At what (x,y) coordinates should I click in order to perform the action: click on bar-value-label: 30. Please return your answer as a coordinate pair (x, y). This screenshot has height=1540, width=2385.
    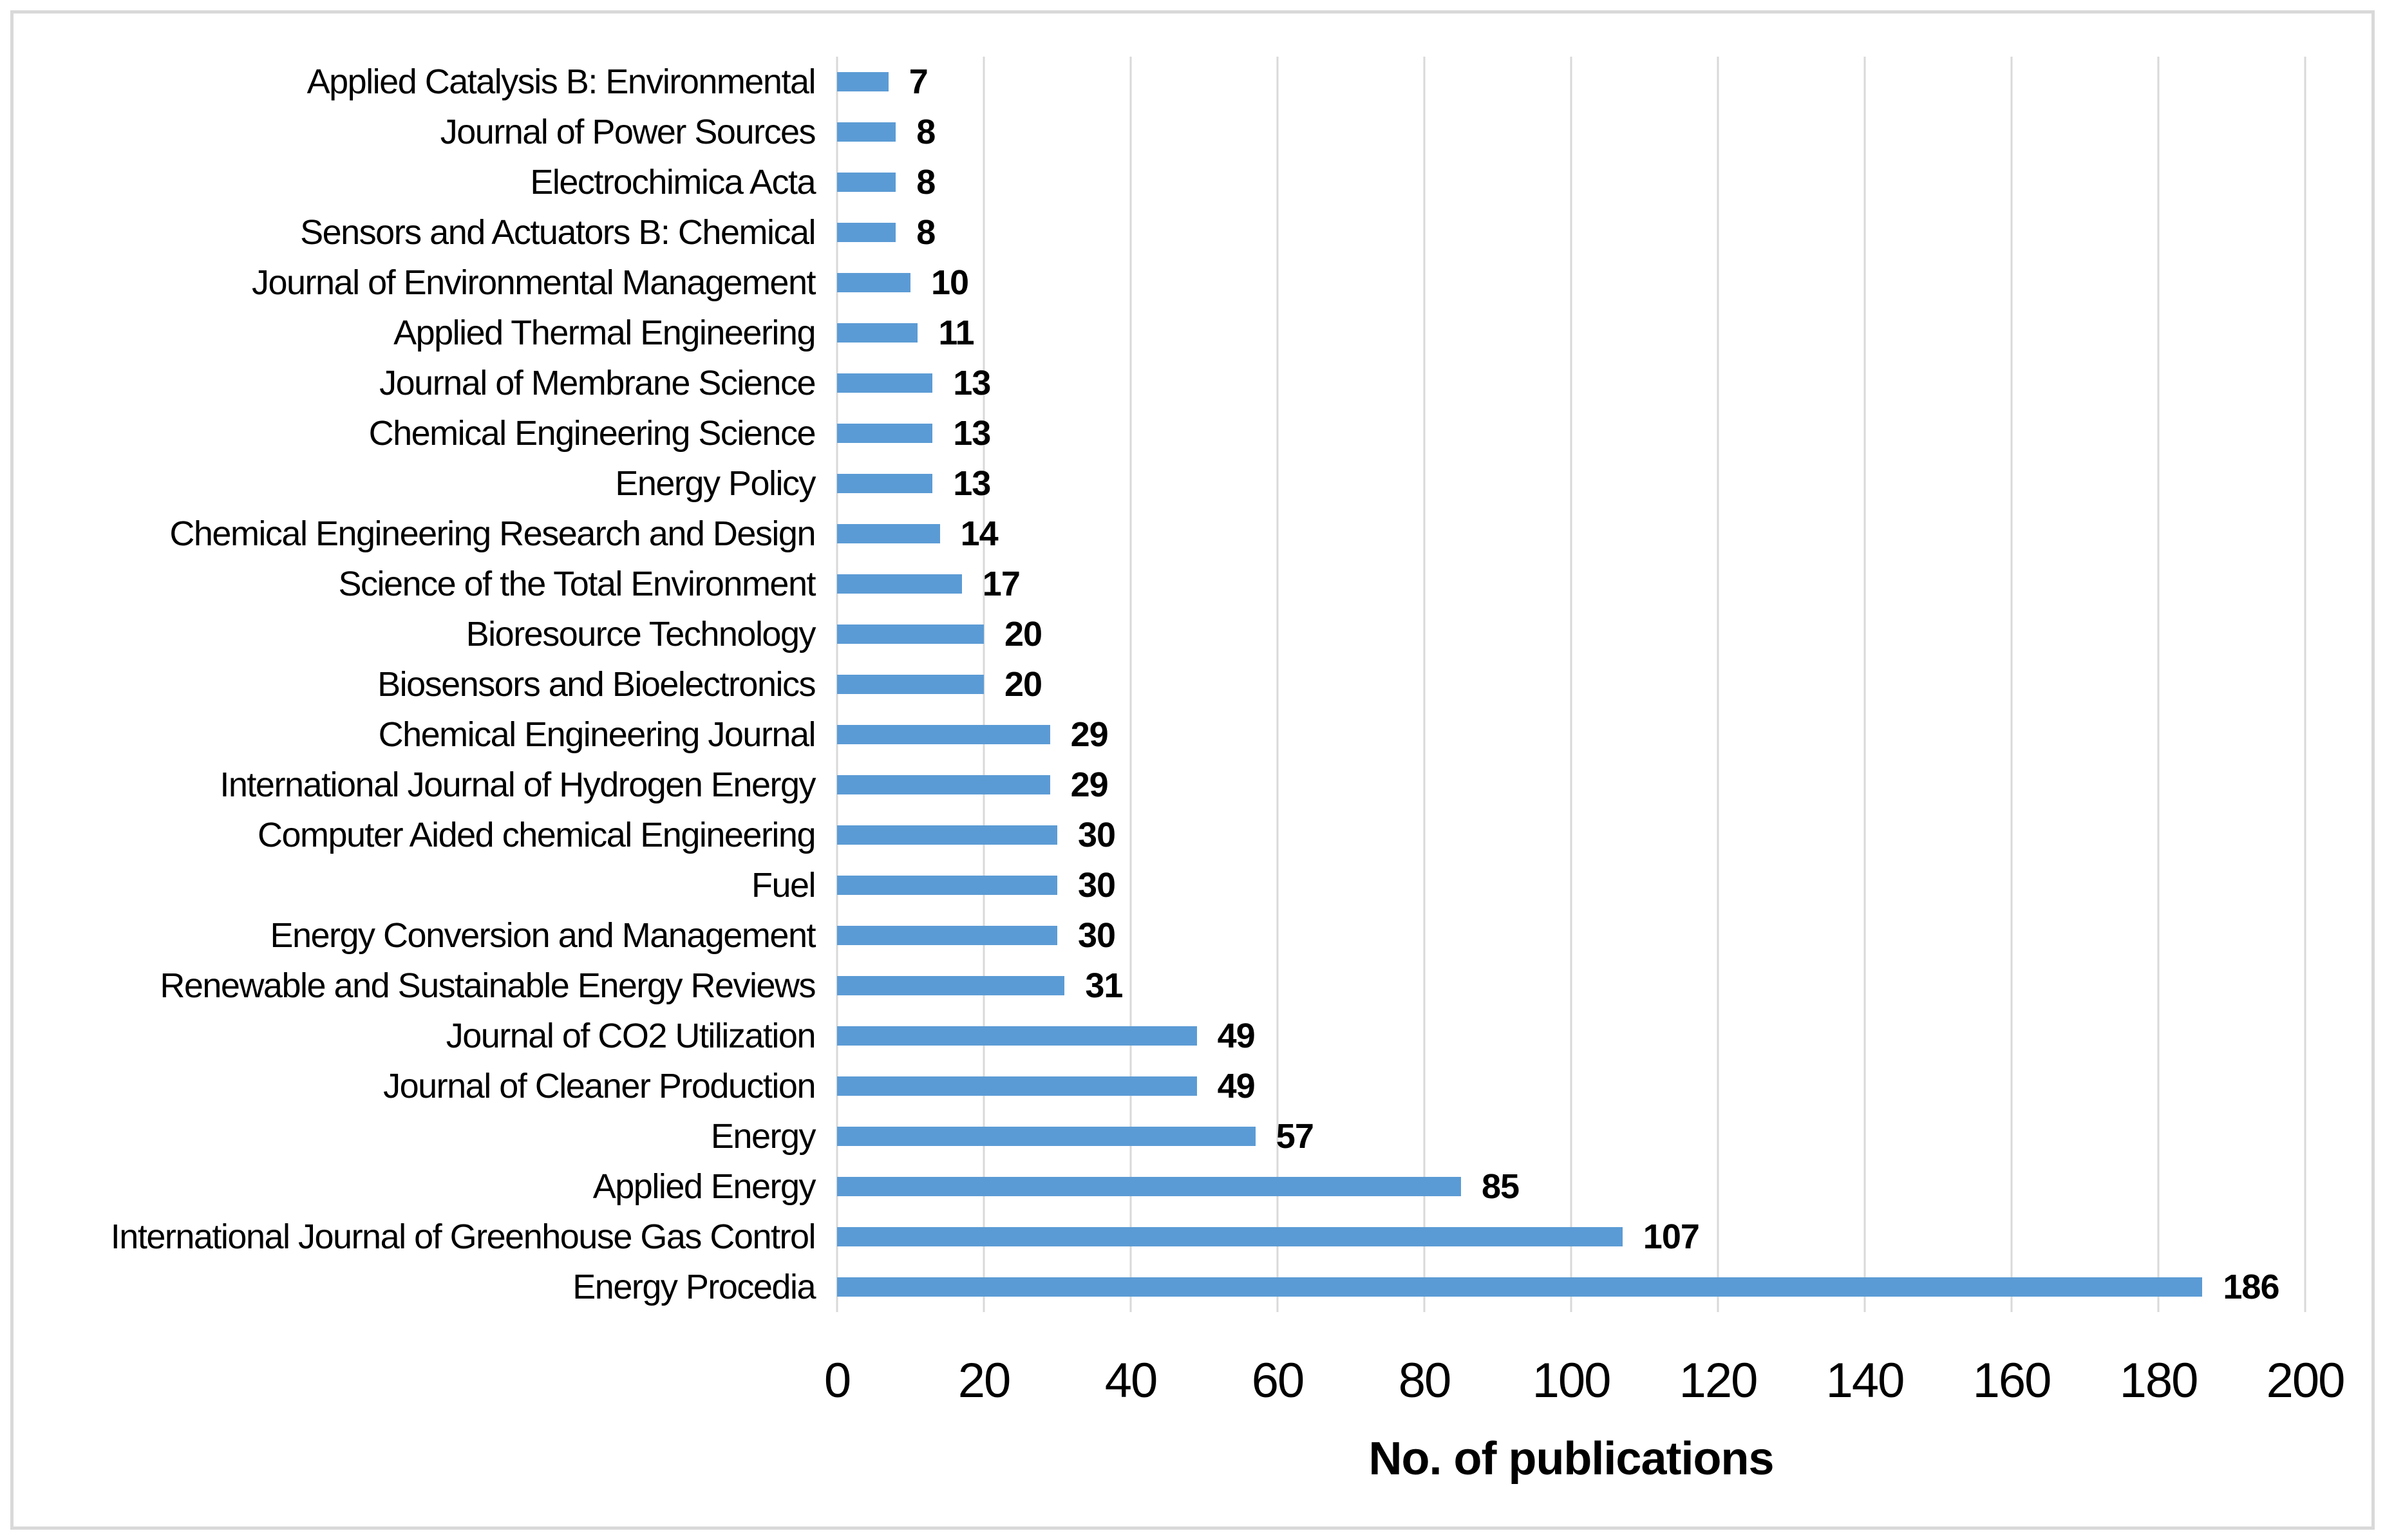
    Looking at the image, I should click on (1097, 886).